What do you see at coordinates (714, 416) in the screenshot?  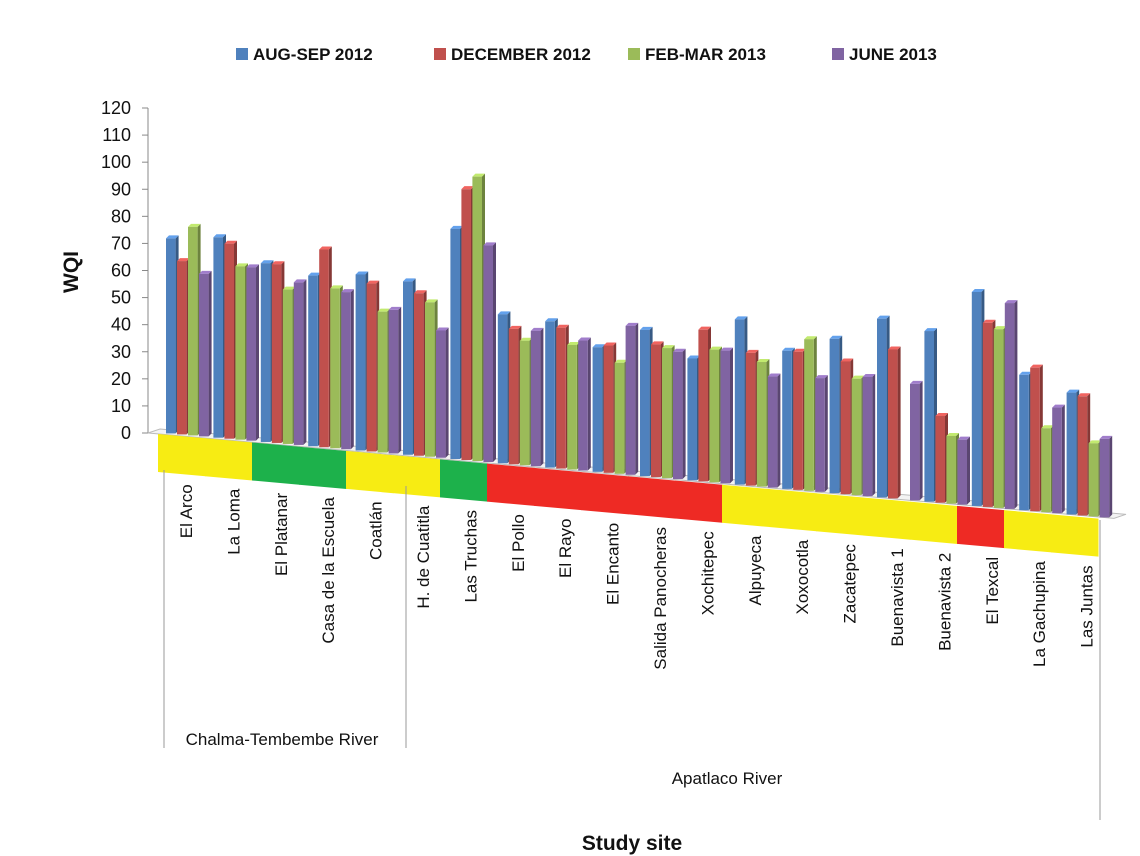 I see `bar-xochitepec-feb-mar-2013-front` at bounding box center [714, 416].